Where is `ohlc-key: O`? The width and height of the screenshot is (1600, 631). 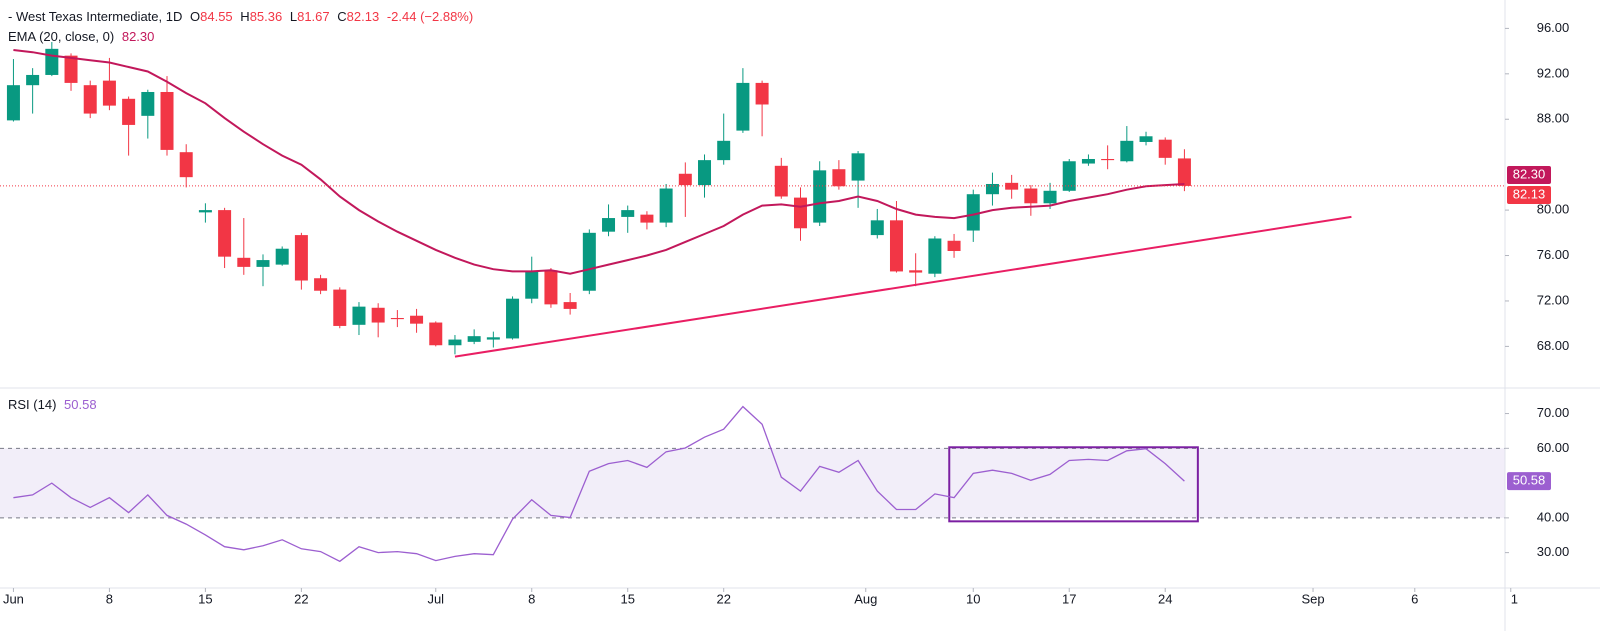
ohlc-key: O is located at coordinates (195, 16).